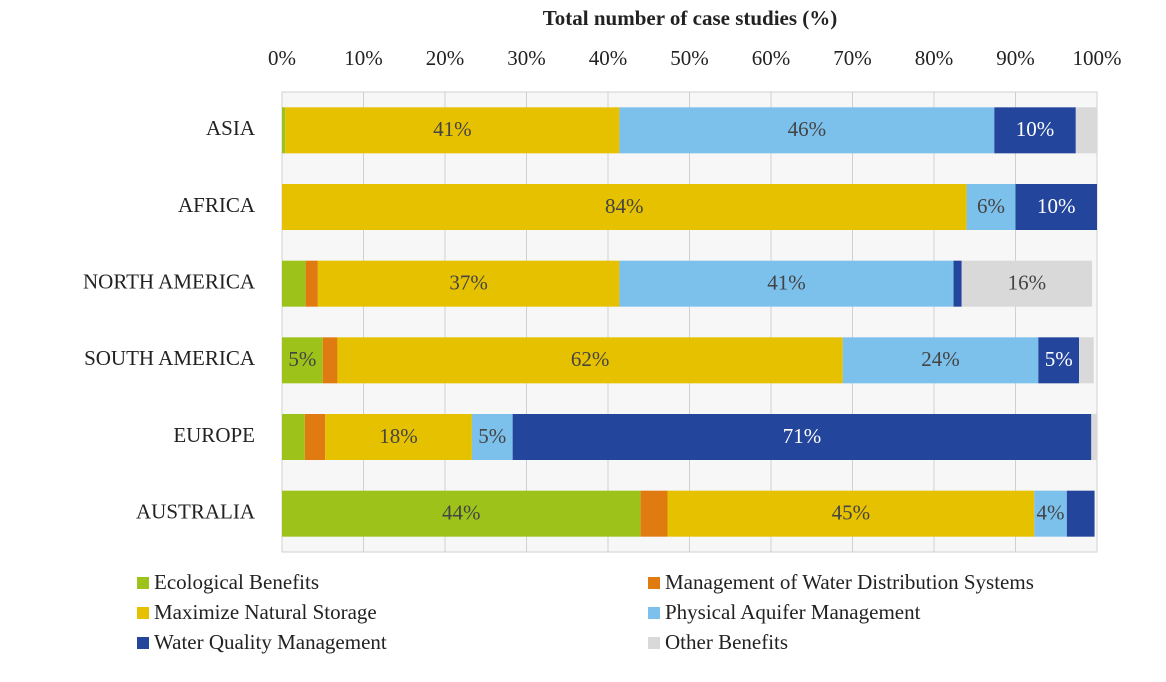  Describe the element at coordinates (852, 58) in the screenshot. I see `x-tick-label: 70%` at that location.